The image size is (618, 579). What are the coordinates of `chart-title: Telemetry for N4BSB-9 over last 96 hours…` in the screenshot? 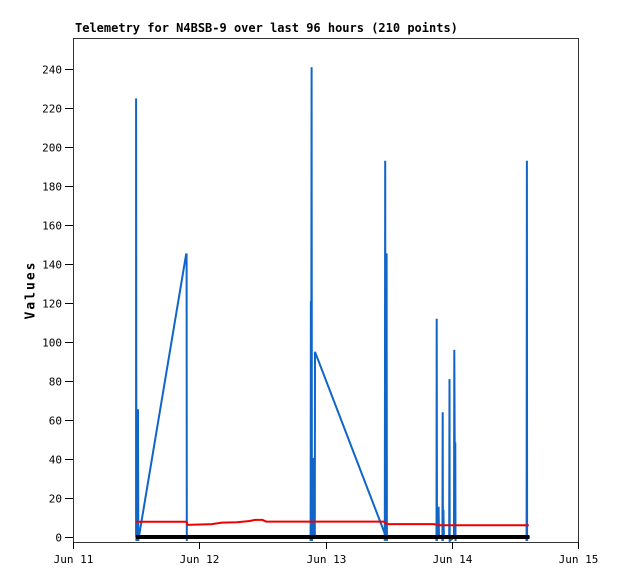 It's located at (266, 28).